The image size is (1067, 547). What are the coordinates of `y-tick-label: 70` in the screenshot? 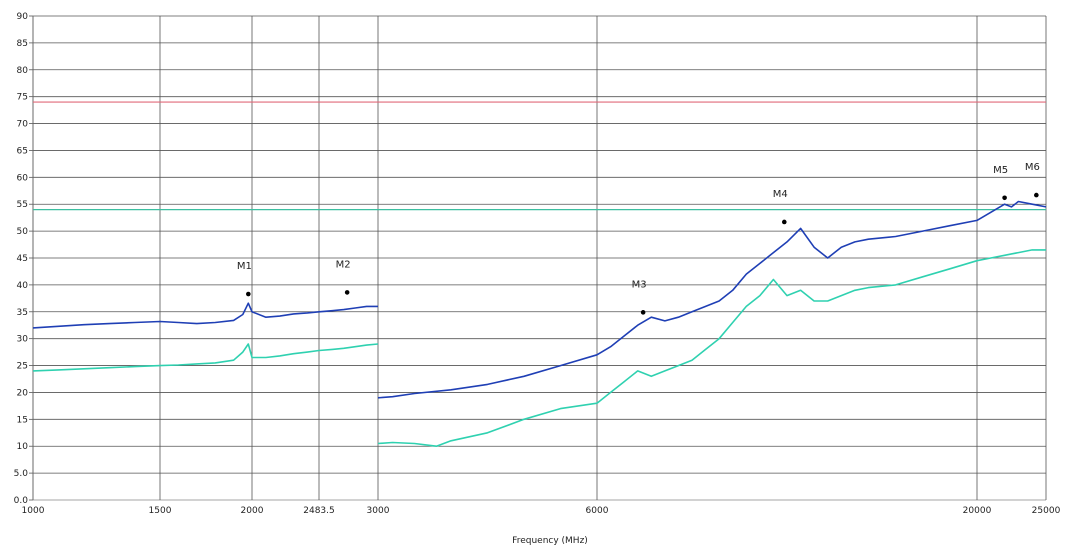 It's located at (23, 125).